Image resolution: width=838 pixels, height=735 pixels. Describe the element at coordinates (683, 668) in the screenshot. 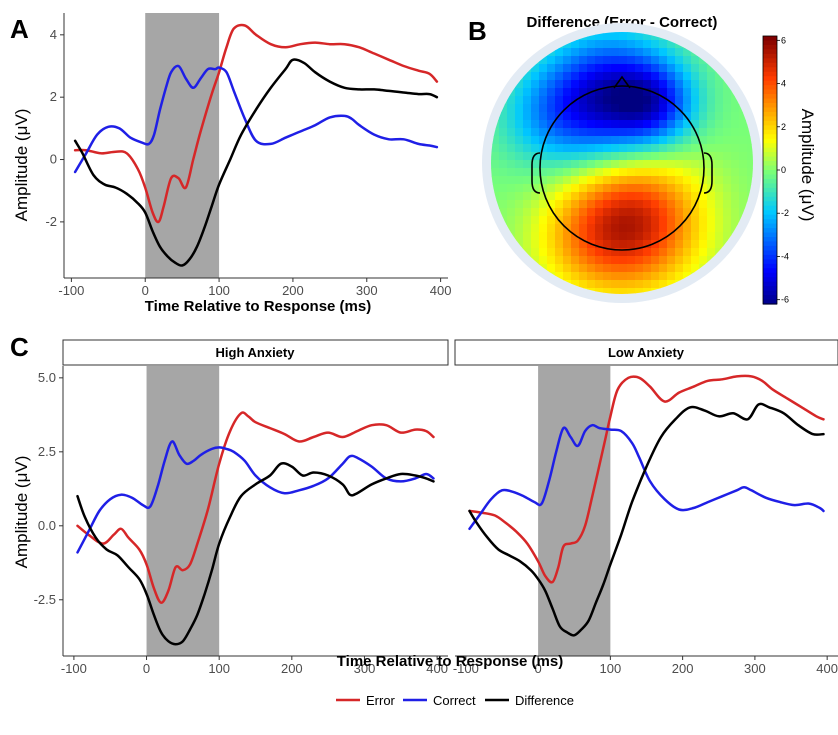

I see `x-tick-label: 200` at that location.